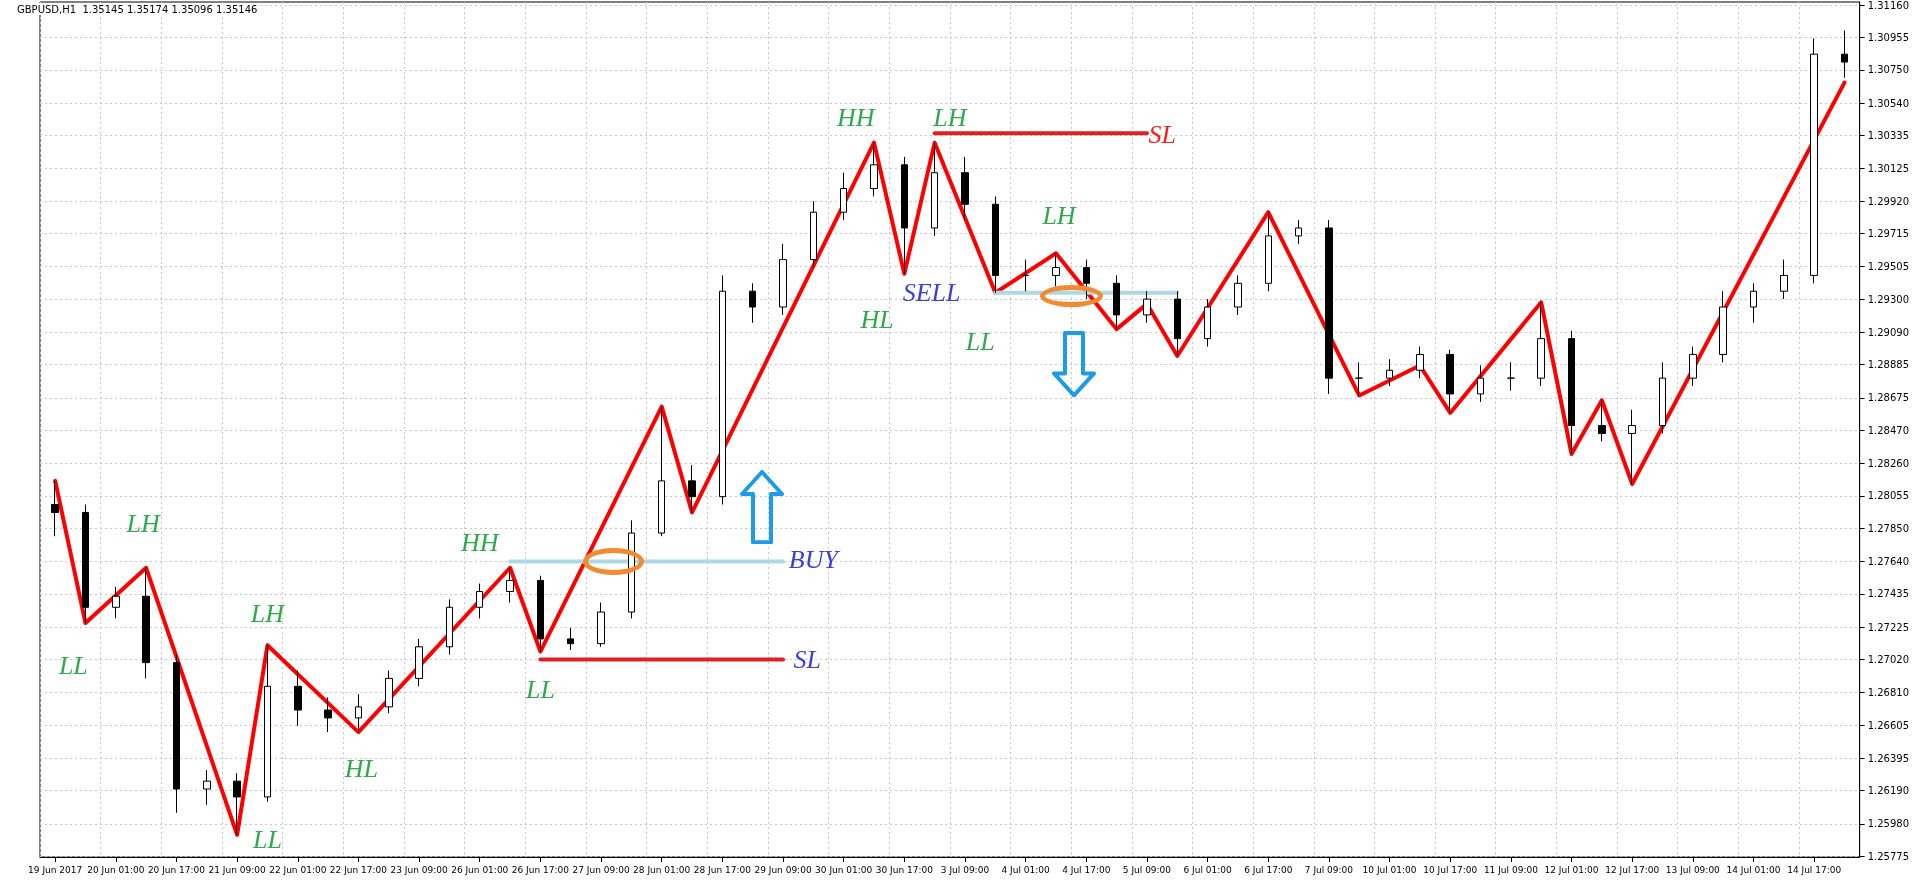 This screenshot has width=1912, height=881. I want to click on x-tick-label: 30 Jun 01:00, so click(844, 869).